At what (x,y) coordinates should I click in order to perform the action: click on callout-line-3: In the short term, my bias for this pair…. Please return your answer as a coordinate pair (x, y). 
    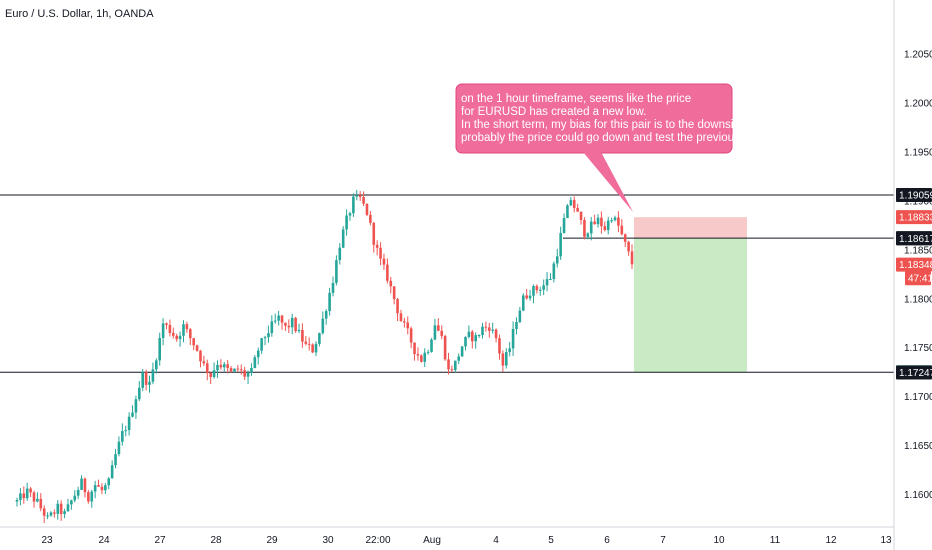
    Looking at the image, I should click on (605, 125).